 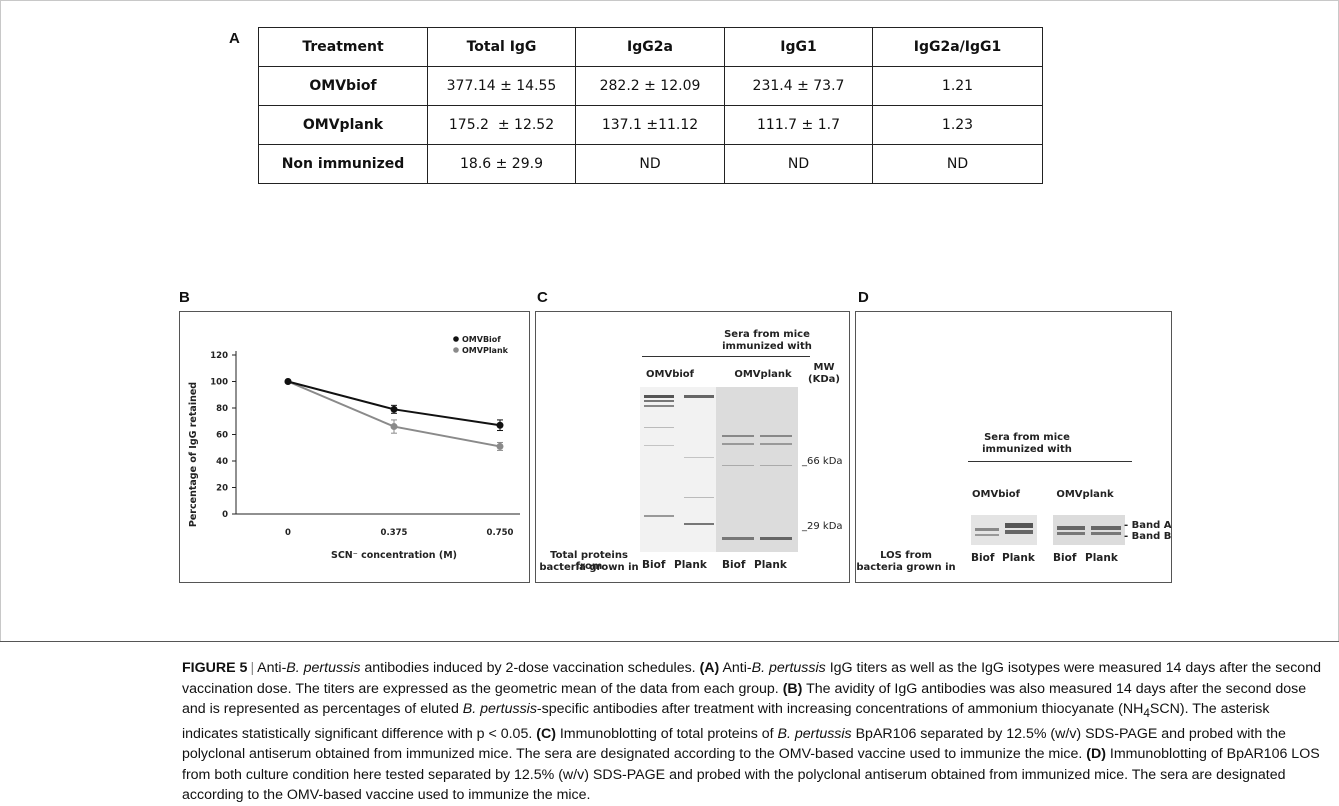 I want to click on table-cell: 137.1 ±11.12, so click(x=650, y=125).